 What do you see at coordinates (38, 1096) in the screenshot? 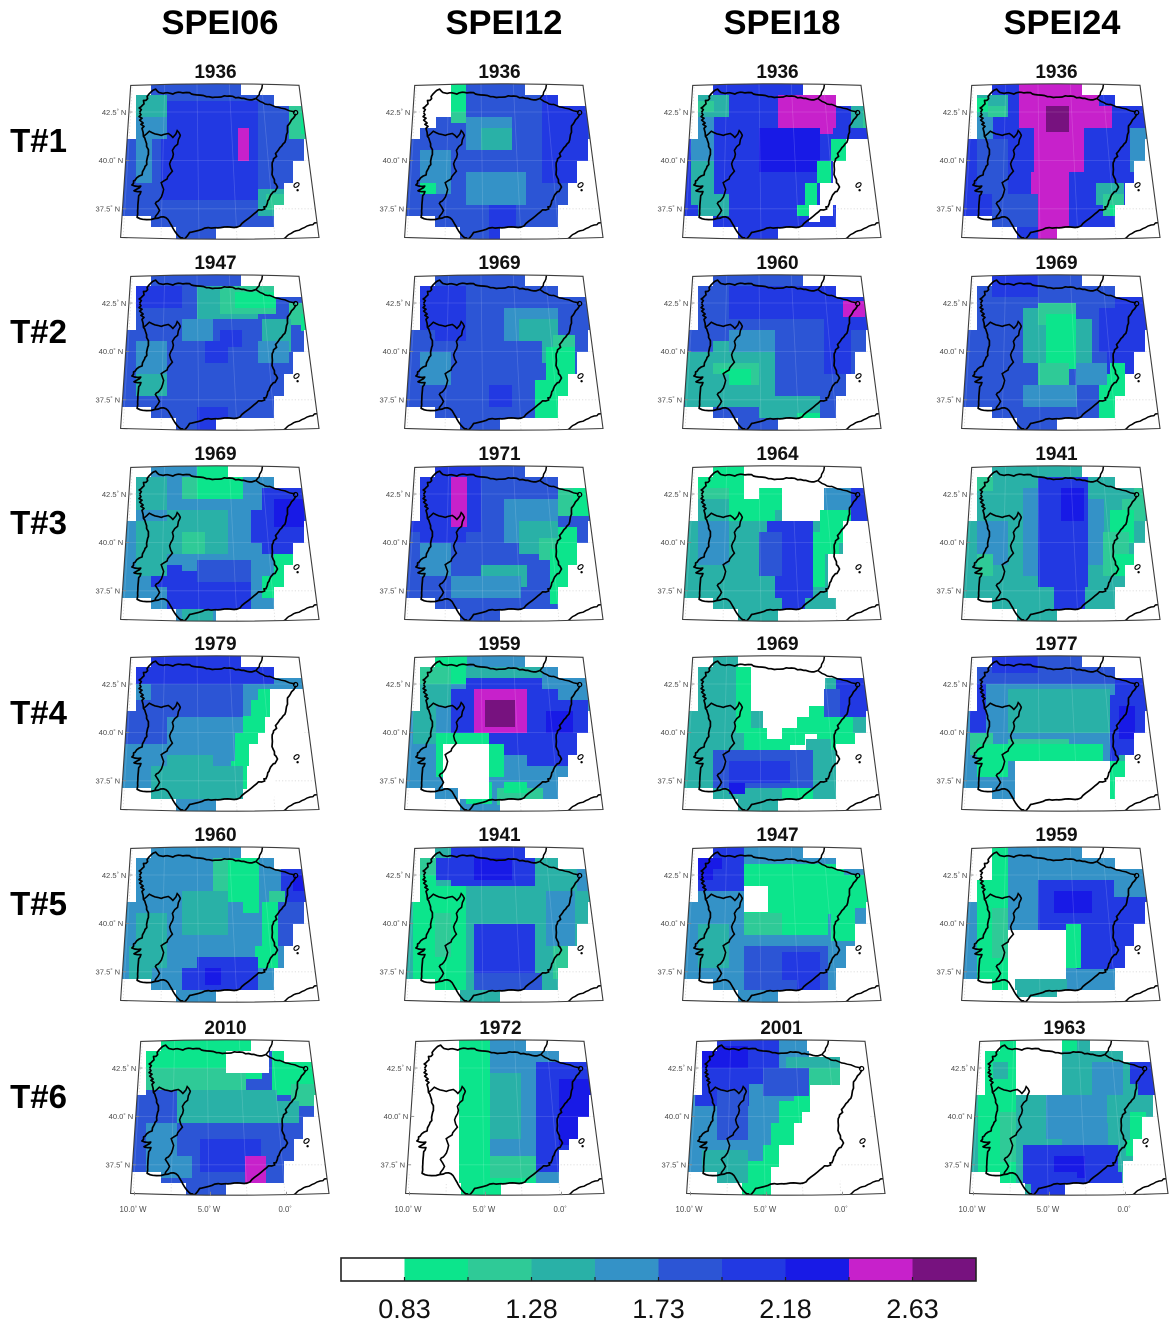
I see `svg-text: T#6` at bounding box center [38, 1096].